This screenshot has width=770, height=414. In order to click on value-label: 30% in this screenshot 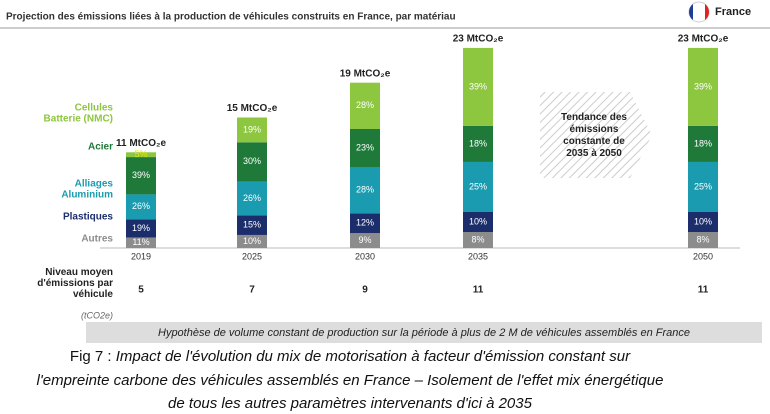, I will do `click(252, 161)`.